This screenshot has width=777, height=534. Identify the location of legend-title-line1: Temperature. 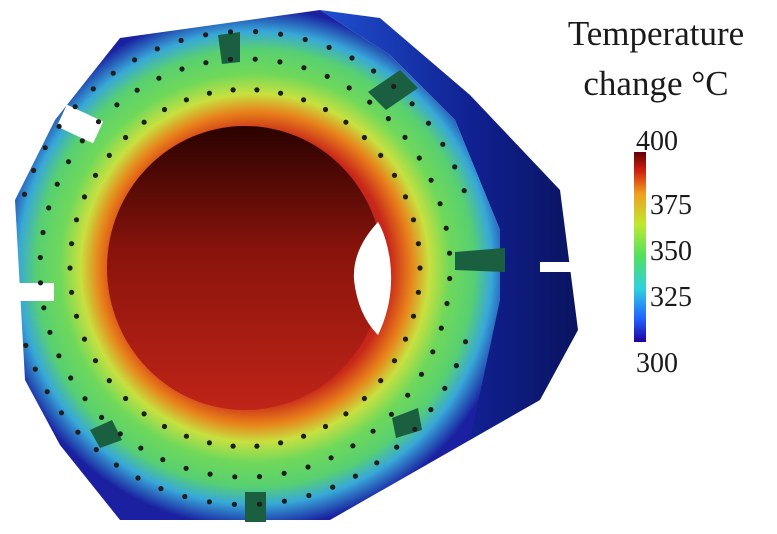
(656, 33).